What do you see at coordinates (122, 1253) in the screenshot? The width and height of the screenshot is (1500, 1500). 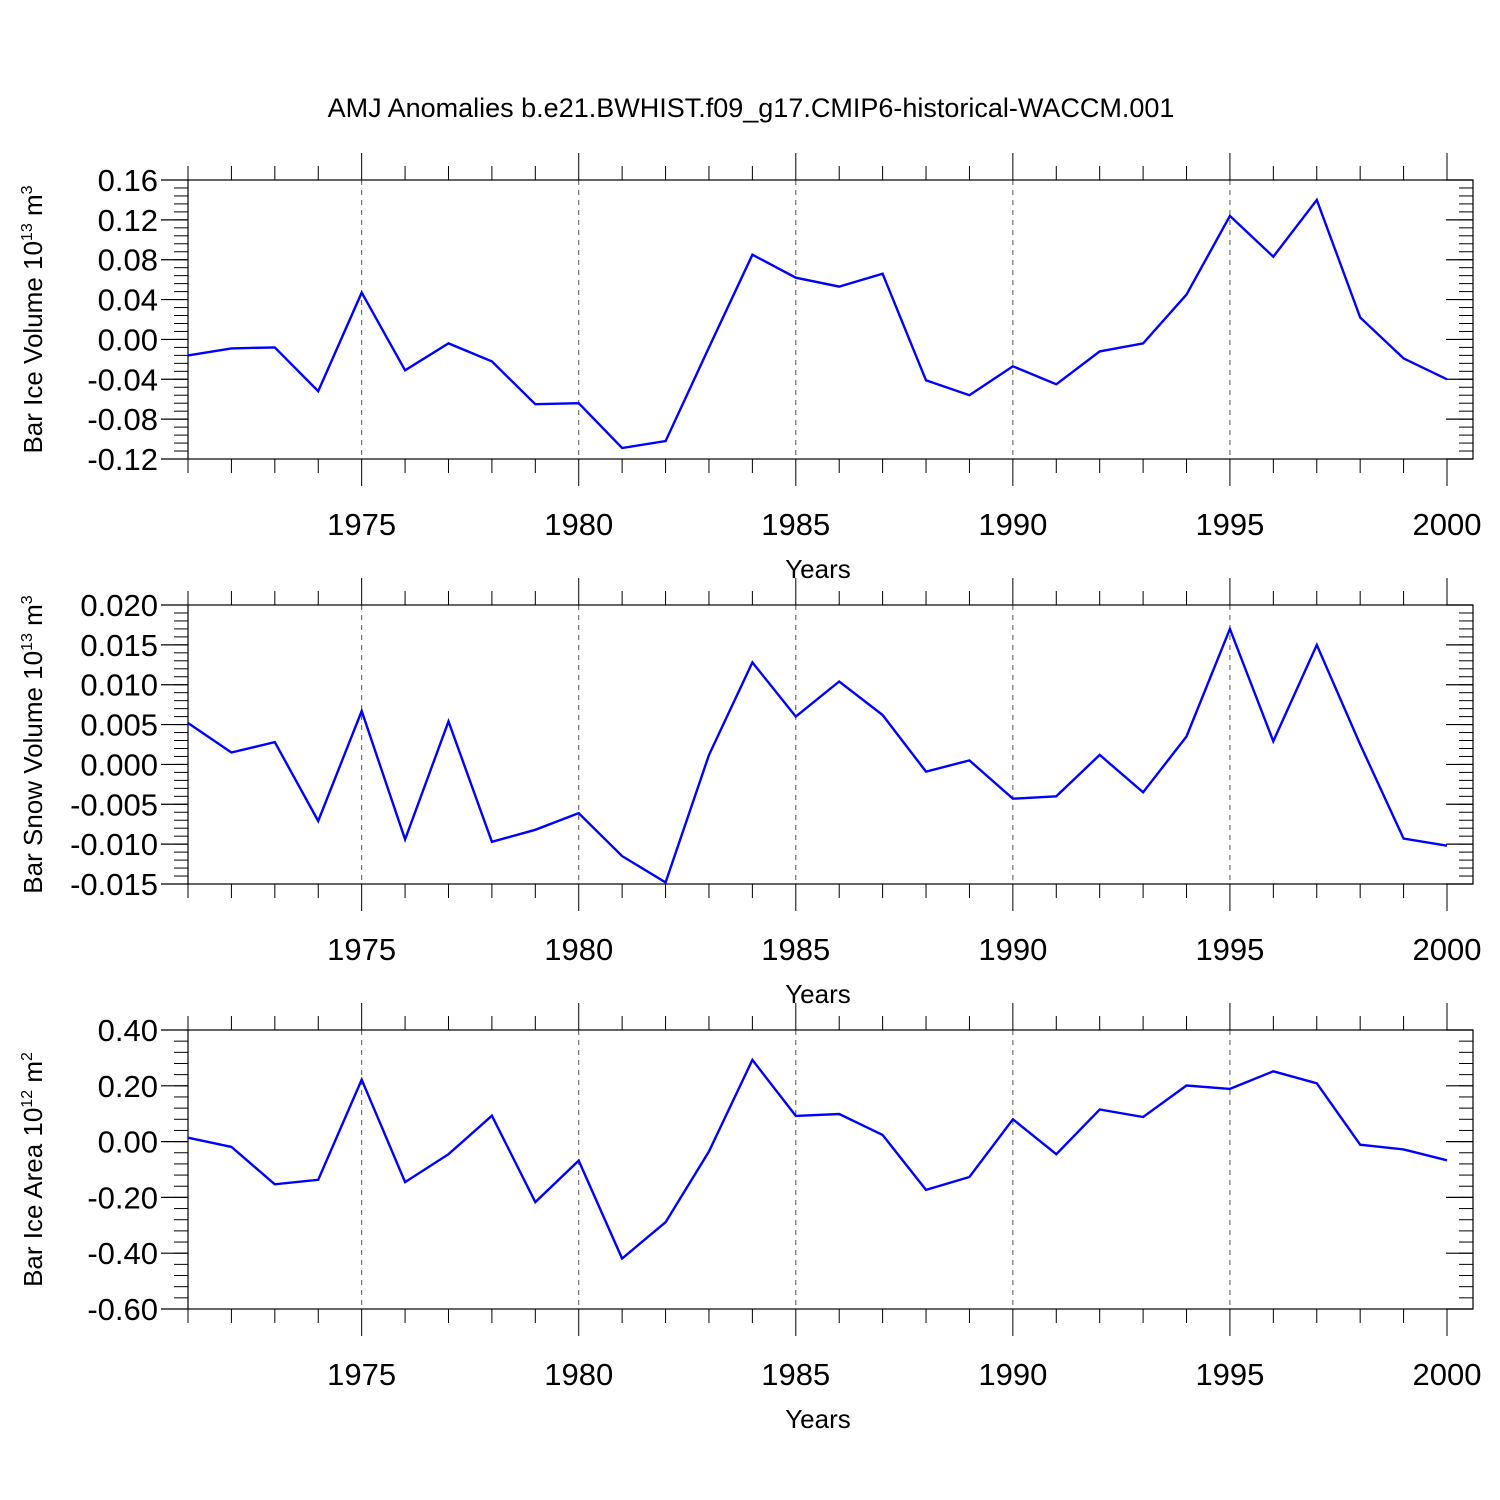 I see `y-tick-label: -0.40` at bounding box center [122, 1253].